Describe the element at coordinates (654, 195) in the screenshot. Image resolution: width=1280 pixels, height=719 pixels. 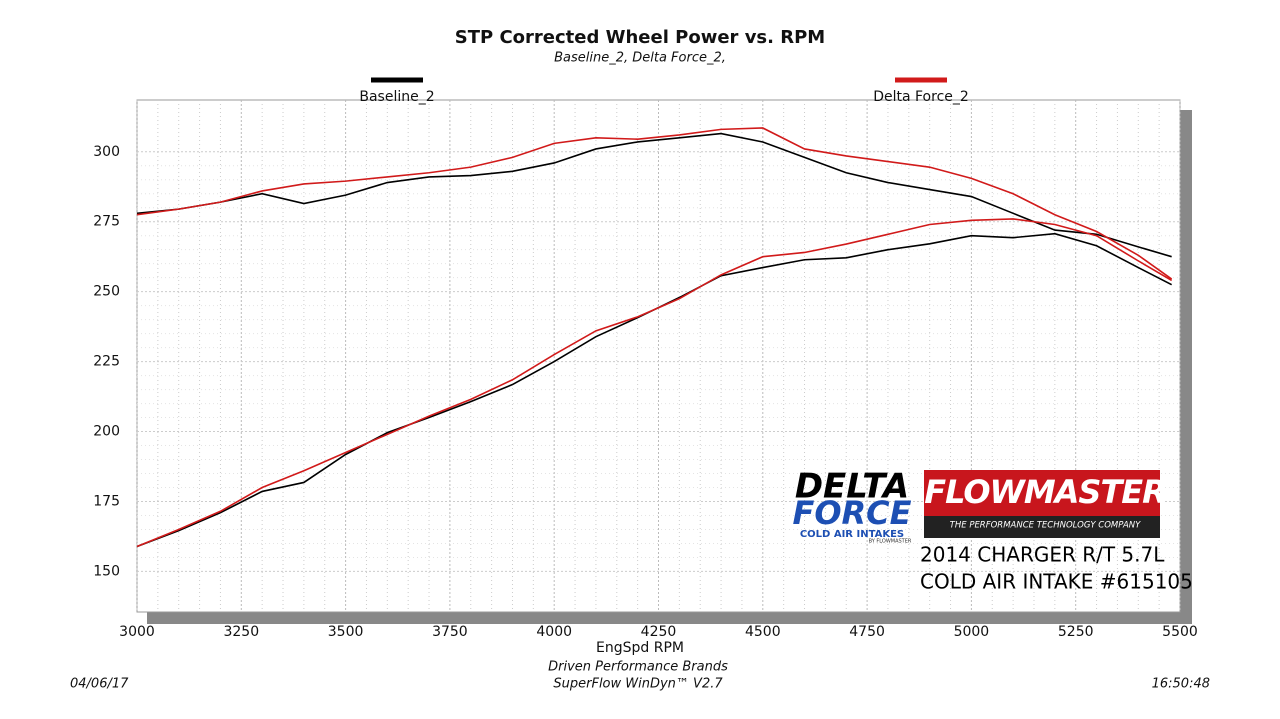
I see `series-line` at that location.